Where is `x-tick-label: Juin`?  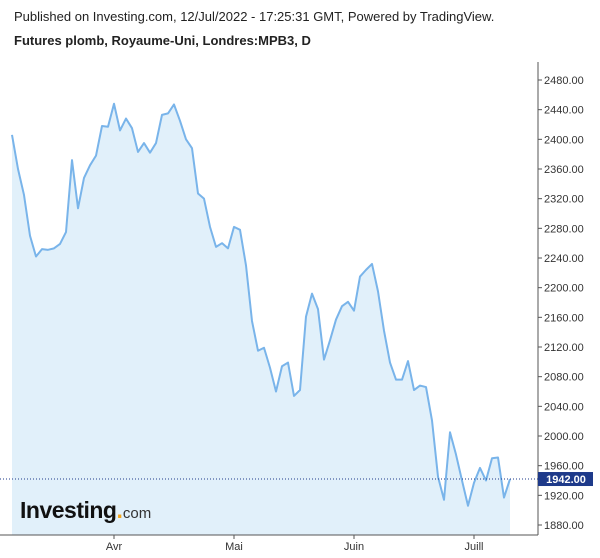 x-tick-label: Juin is located at coordinates (354, 547).